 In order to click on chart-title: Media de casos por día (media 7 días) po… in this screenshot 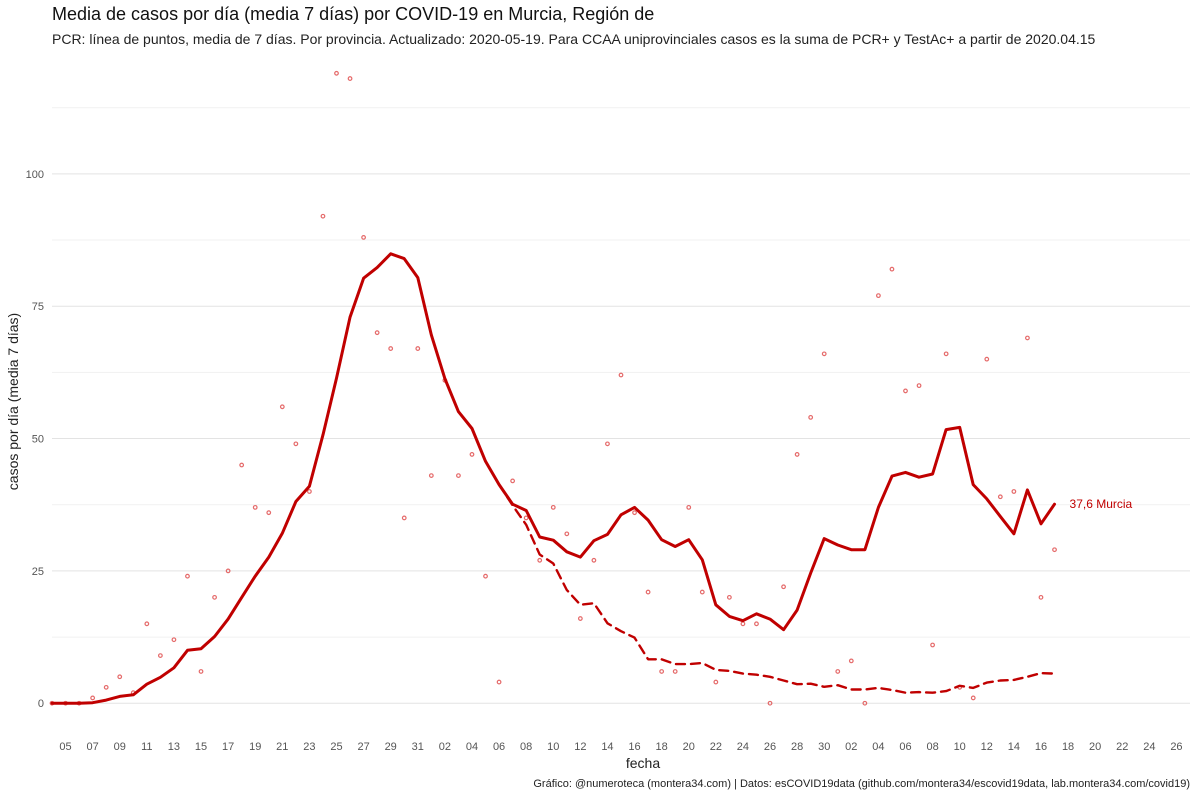, I will do `click(353, 14)`.